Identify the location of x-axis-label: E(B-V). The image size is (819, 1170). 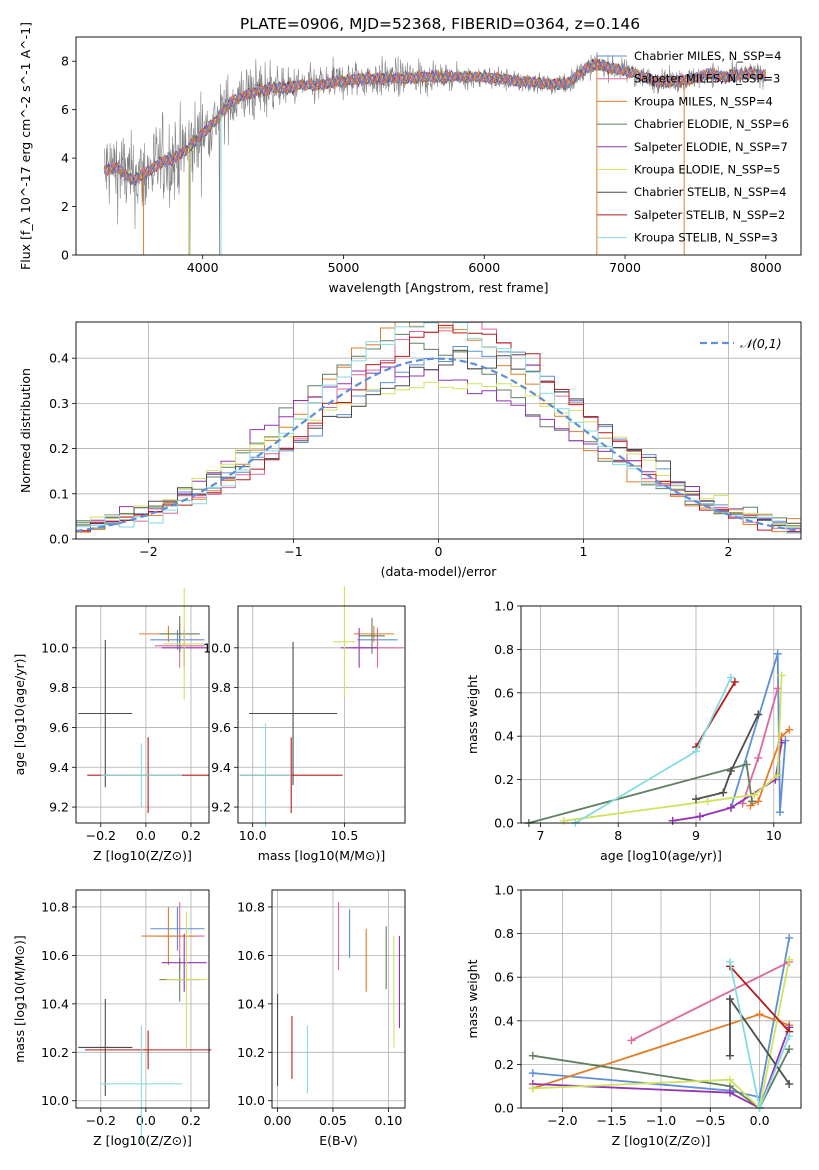
(338, 1140).